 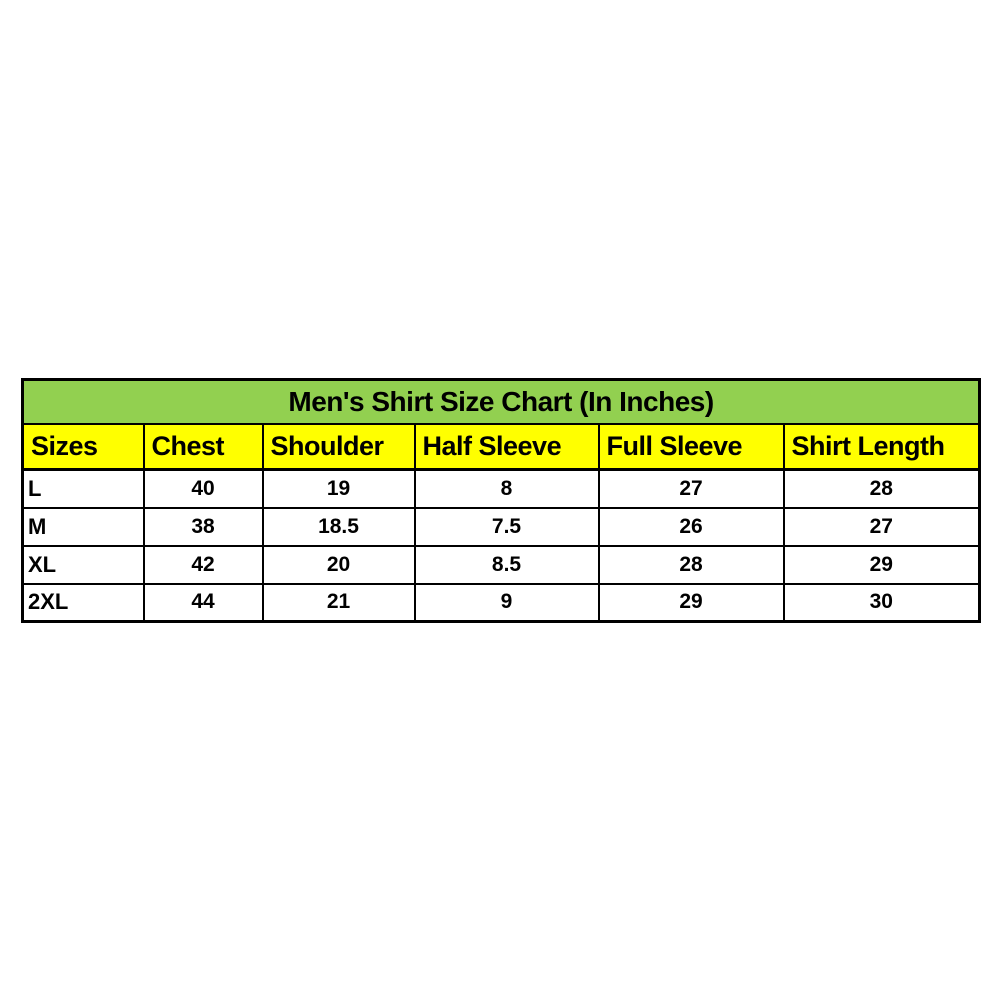 I want to click on chest-value: 40, so click(x=203, y=488).